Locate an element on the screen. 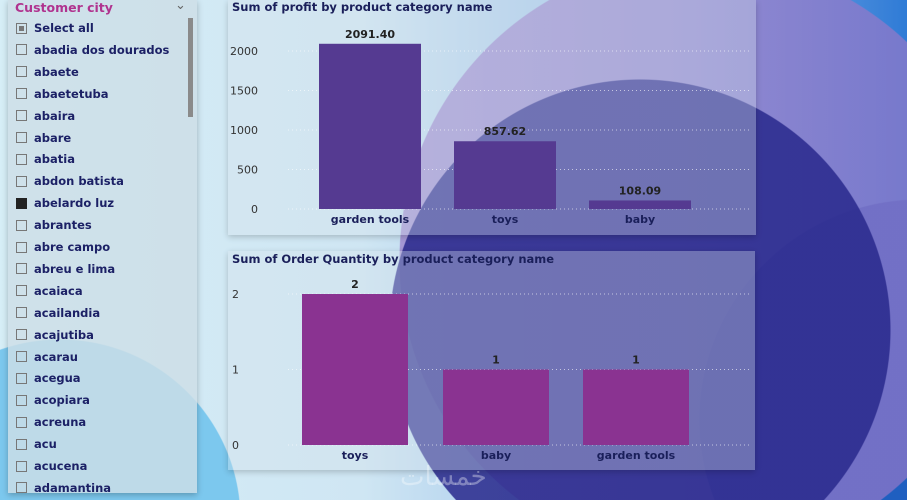 The width and height of the screenshot is (907, 500). slicer-item: adamantina is located at coordinates (63, 485).